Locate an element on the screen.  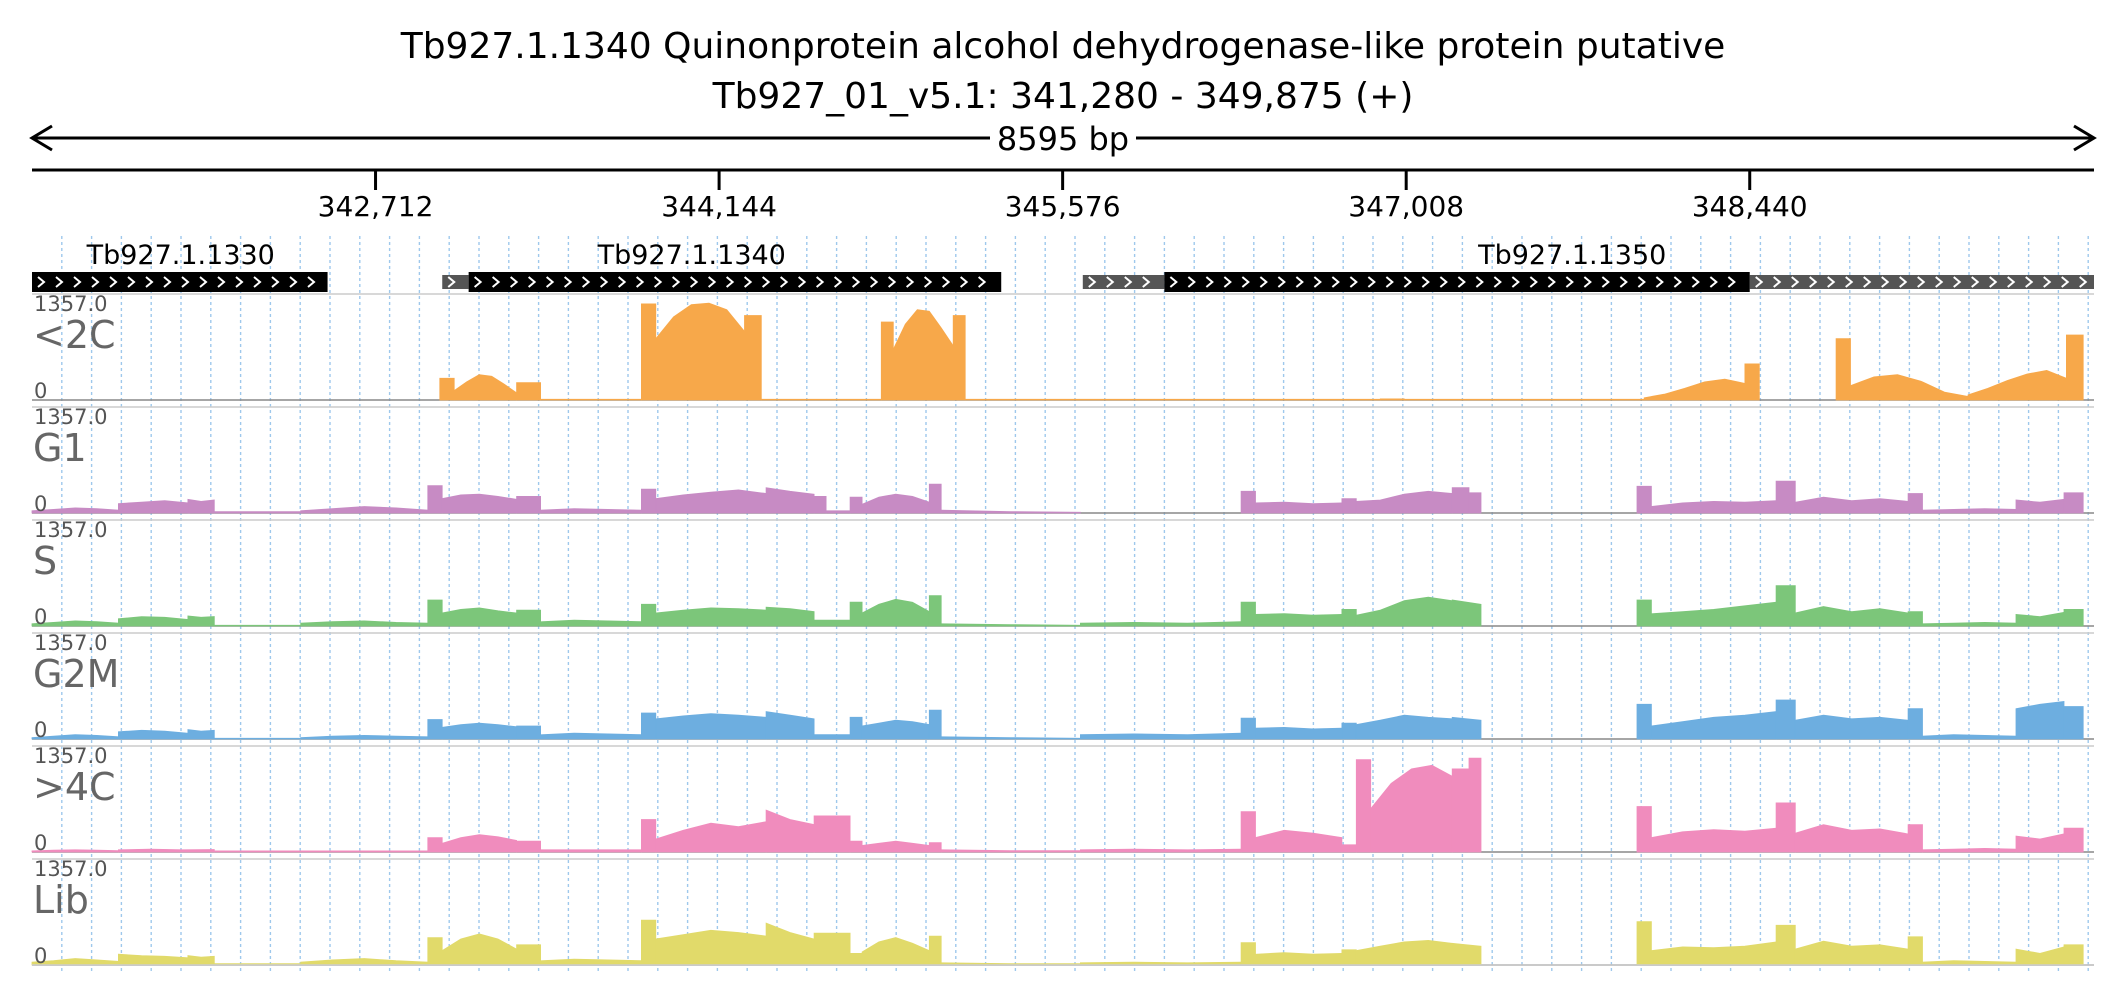
axis-tick-label-1: 344,144 is located at coordinates (719, 206).